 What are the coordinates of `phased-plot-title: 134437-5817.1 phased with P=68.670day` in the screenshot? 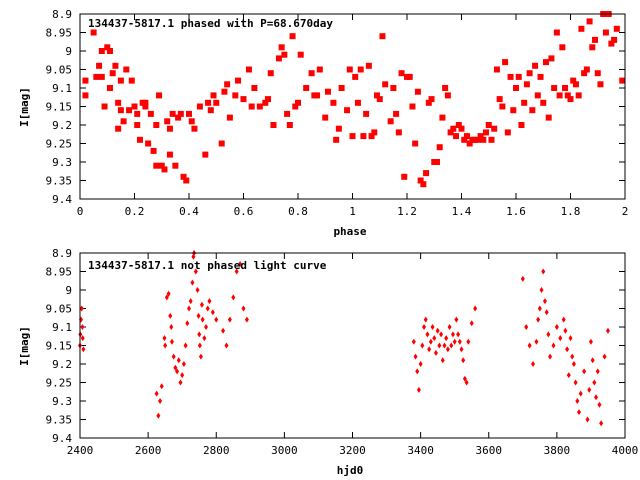 It's located at (210, 23).